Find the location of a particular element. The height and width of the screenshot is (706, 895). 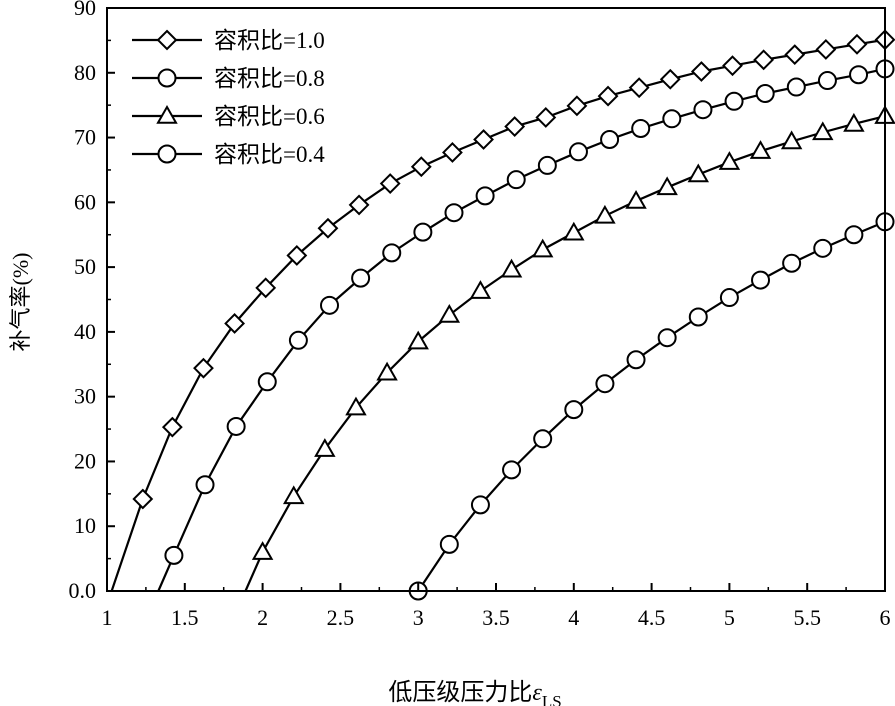

y-tick-label: 90 is located at coordinates (85, 10).